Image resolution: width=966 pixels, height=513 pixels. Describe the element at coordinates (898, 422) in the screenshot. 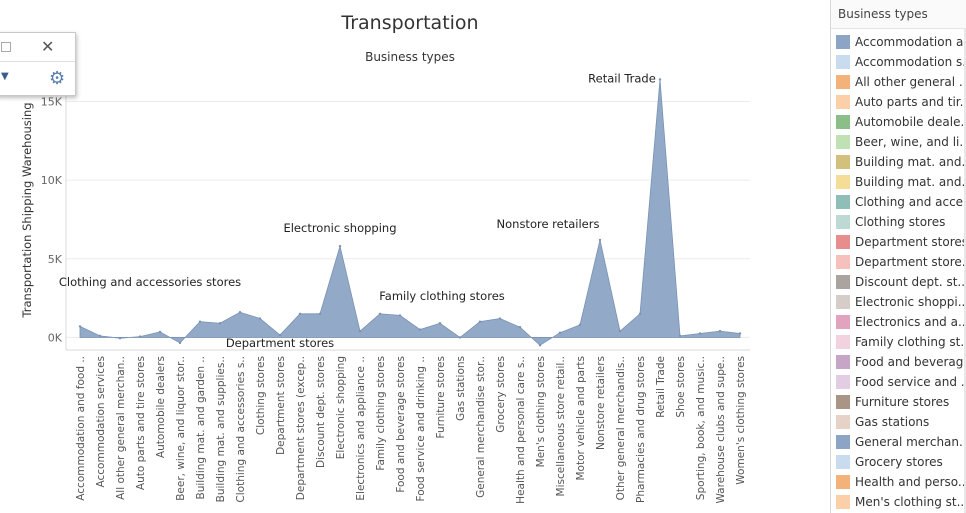

I see `legend-item: Gas stations` at that location.